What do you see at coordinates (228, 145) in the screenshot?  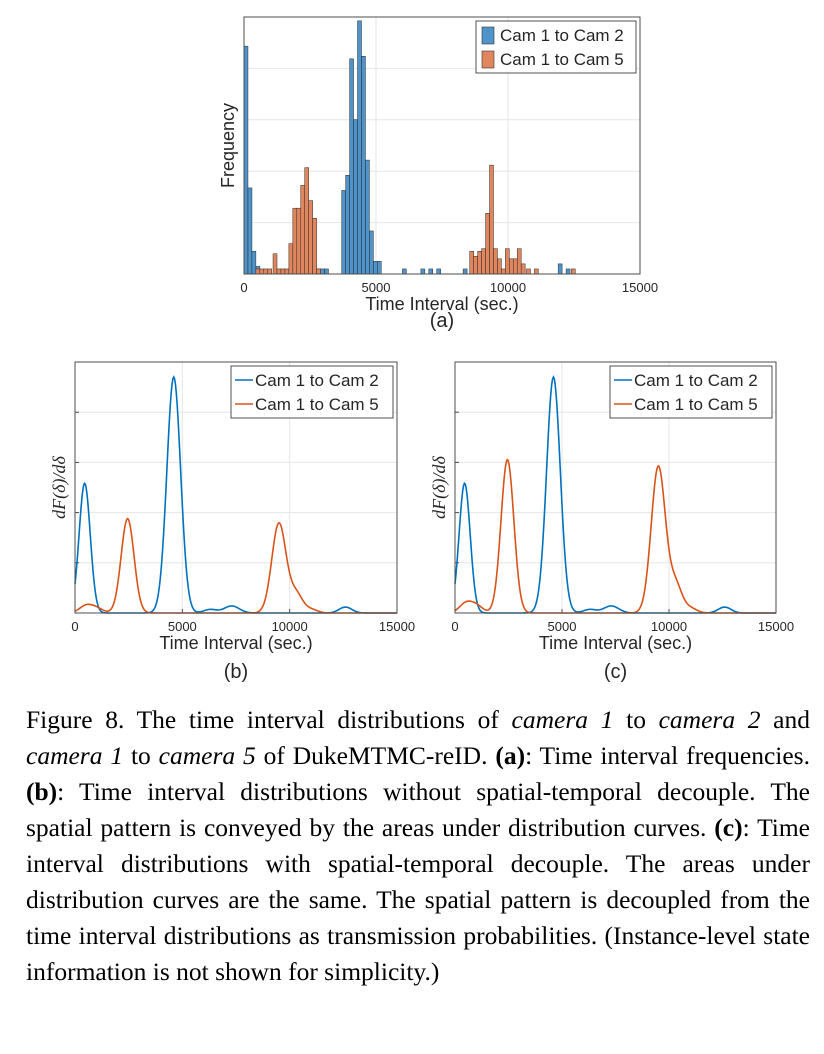 I see `y-axis-label: Frequency` at bounding box center [228, 145].